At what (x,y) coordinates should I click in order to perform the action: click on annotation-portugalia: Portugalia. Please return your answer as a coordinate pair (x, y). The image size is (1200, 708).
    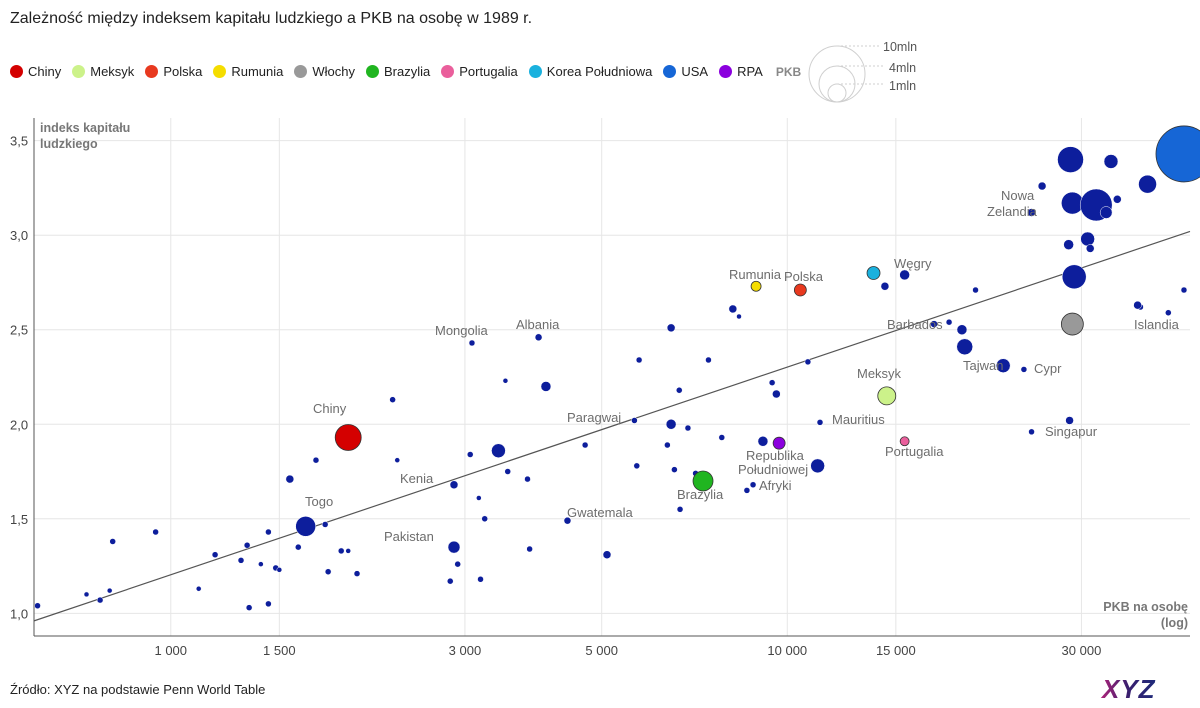
    Looking at the image, I should click on (914, 451).